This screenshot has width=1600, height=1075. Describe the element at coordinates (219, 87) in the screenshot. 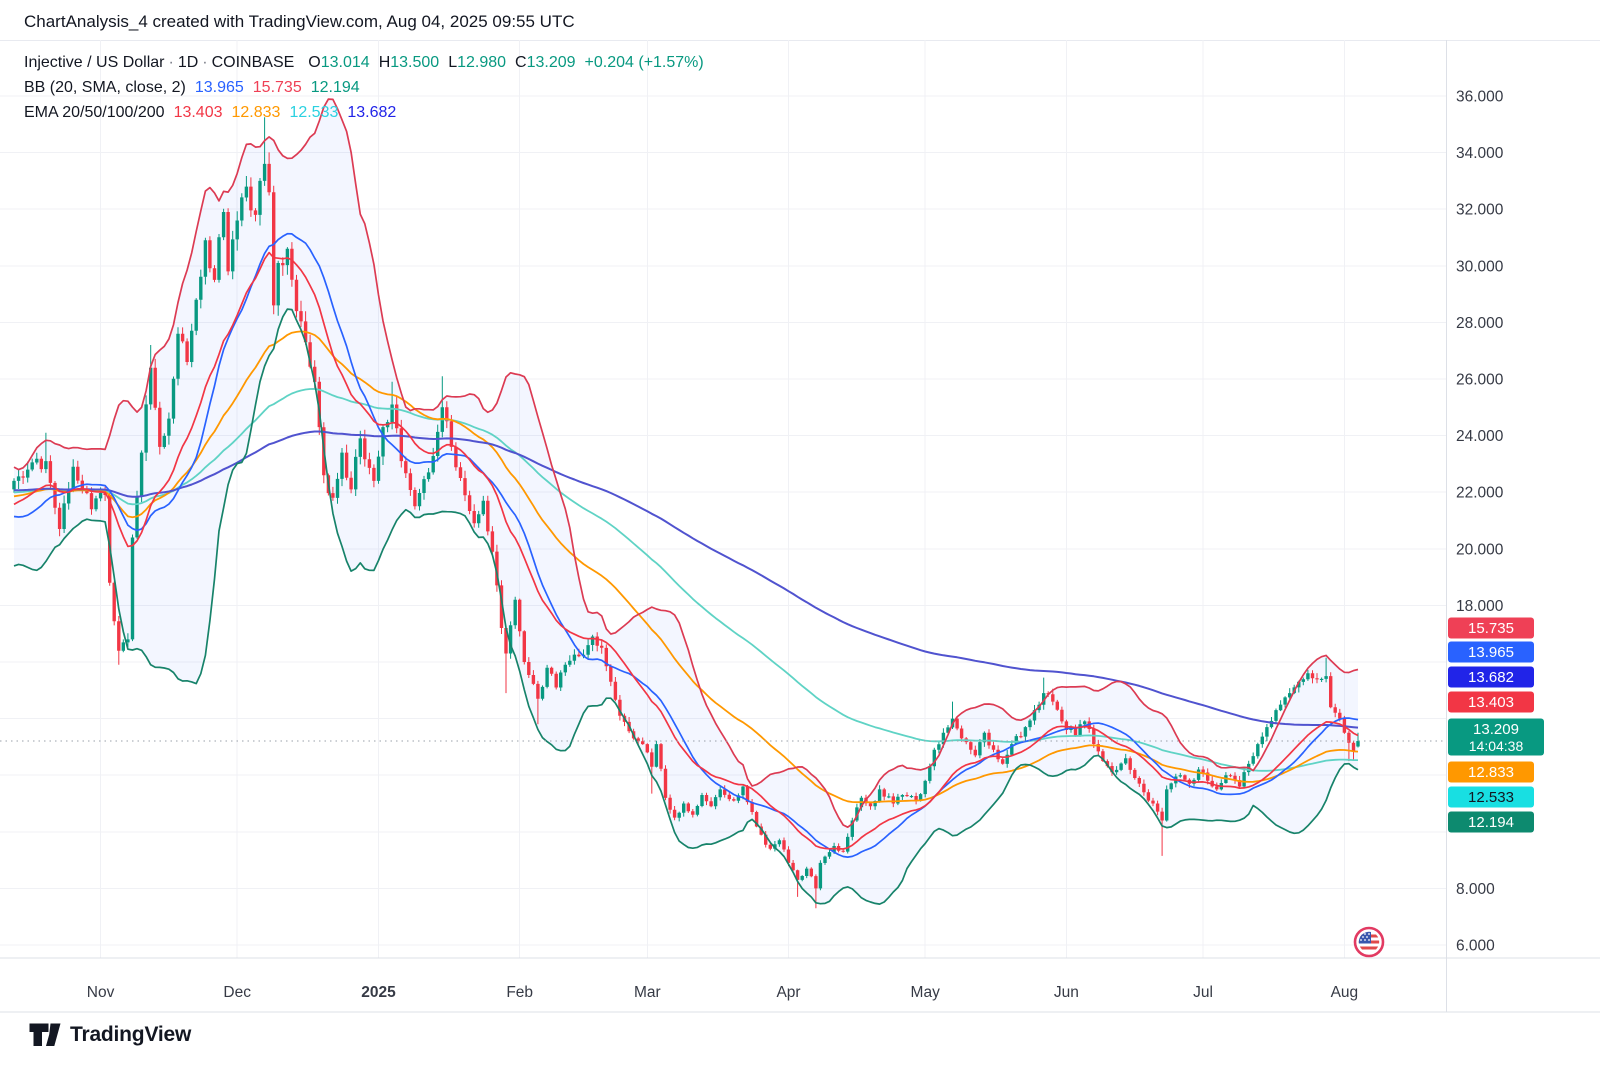

I see `bb-basis-value: 13.965` at that location.